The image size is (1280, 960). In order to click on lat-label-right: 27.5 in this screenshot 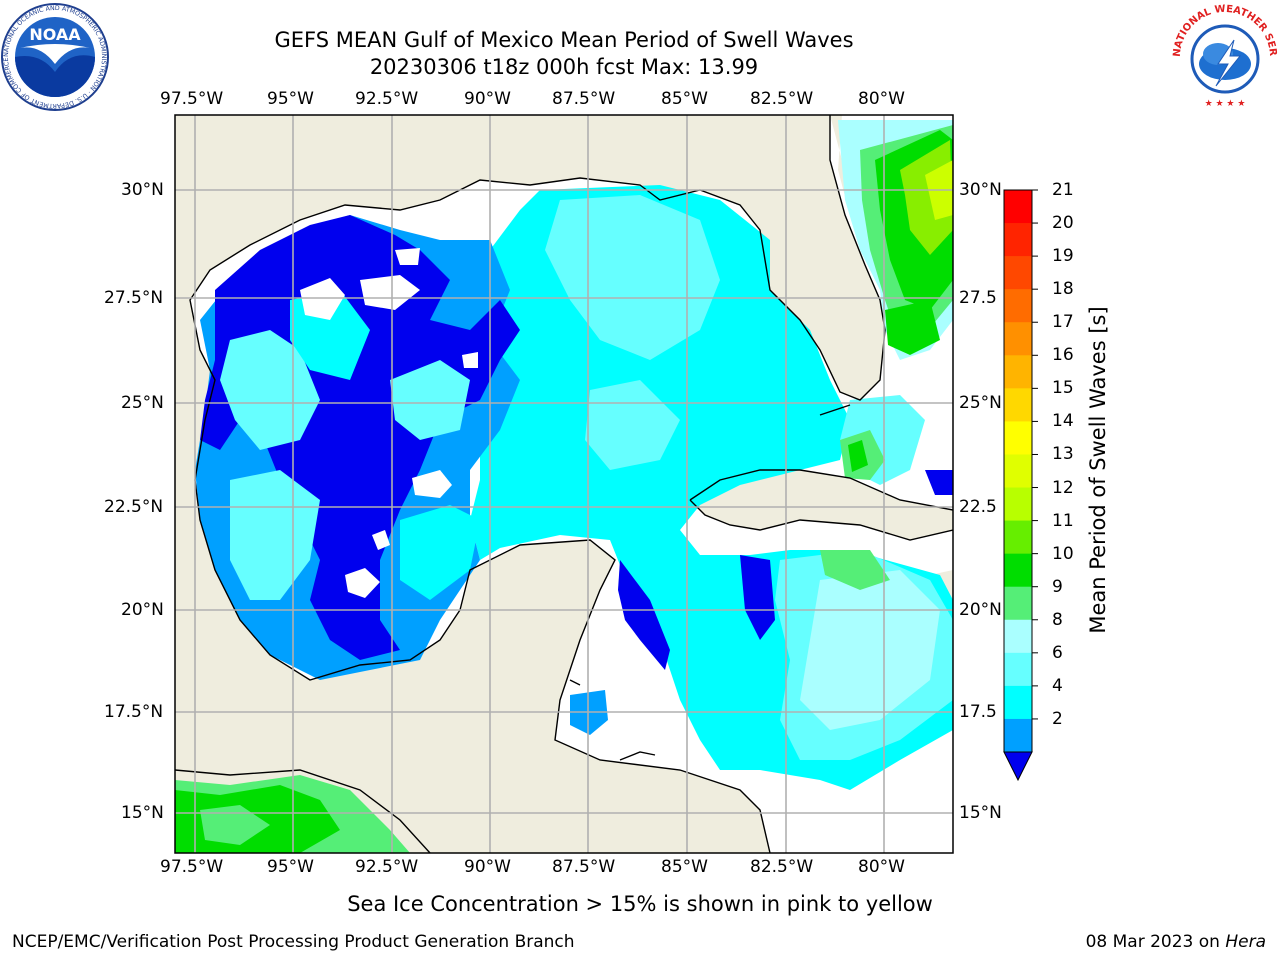, I will do `click(978, 298)`.